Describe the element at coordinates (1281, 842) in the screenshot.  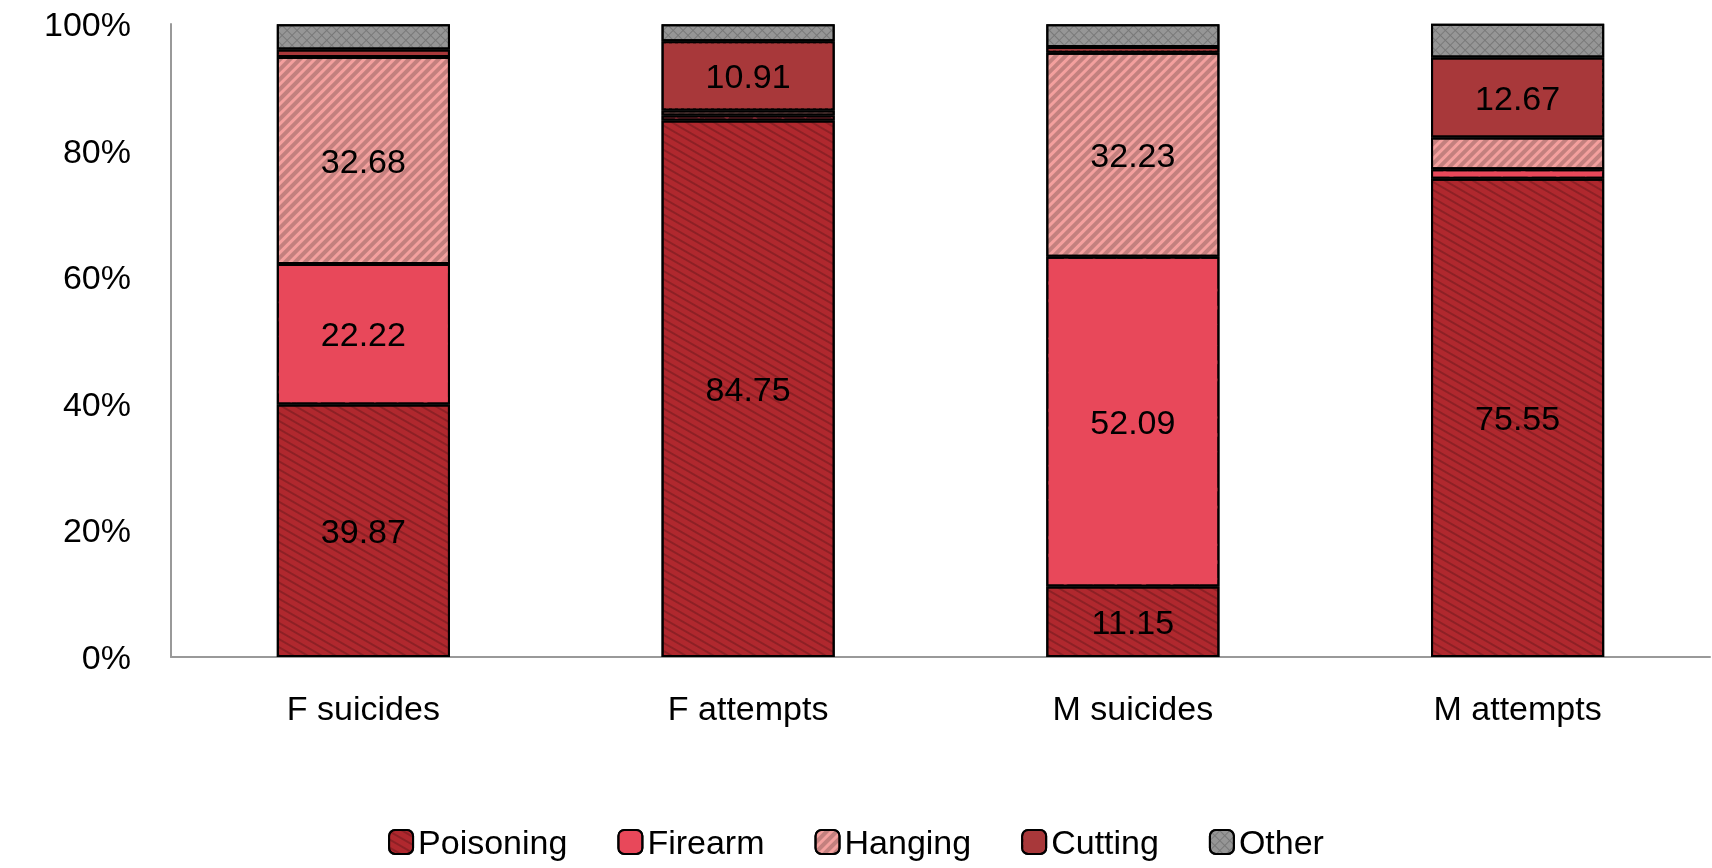
I see `legend-label: Other` at that location.